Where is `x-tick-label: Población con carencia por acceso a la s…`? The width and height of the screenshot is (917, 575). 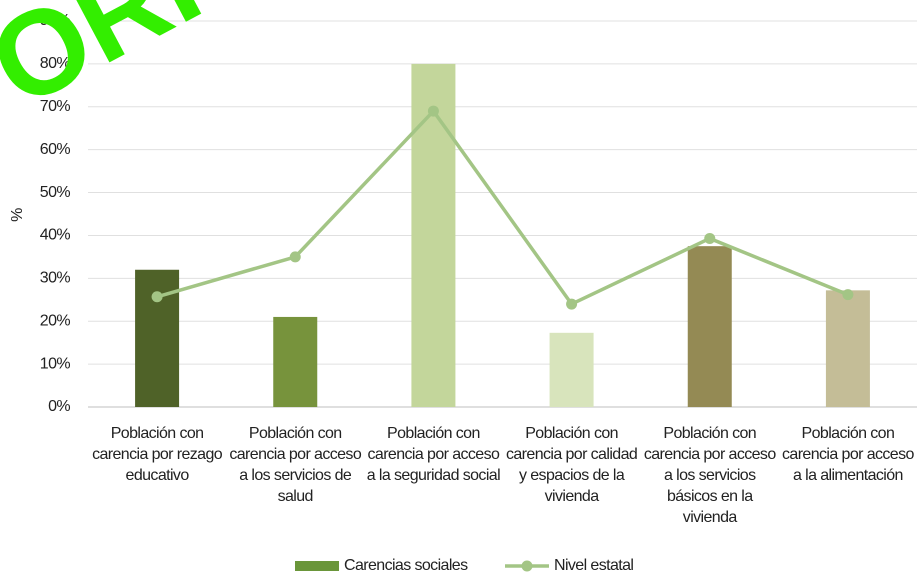 x-tick-label: Población con carencia por acceso a la s… is located at coordinates (433, 454).